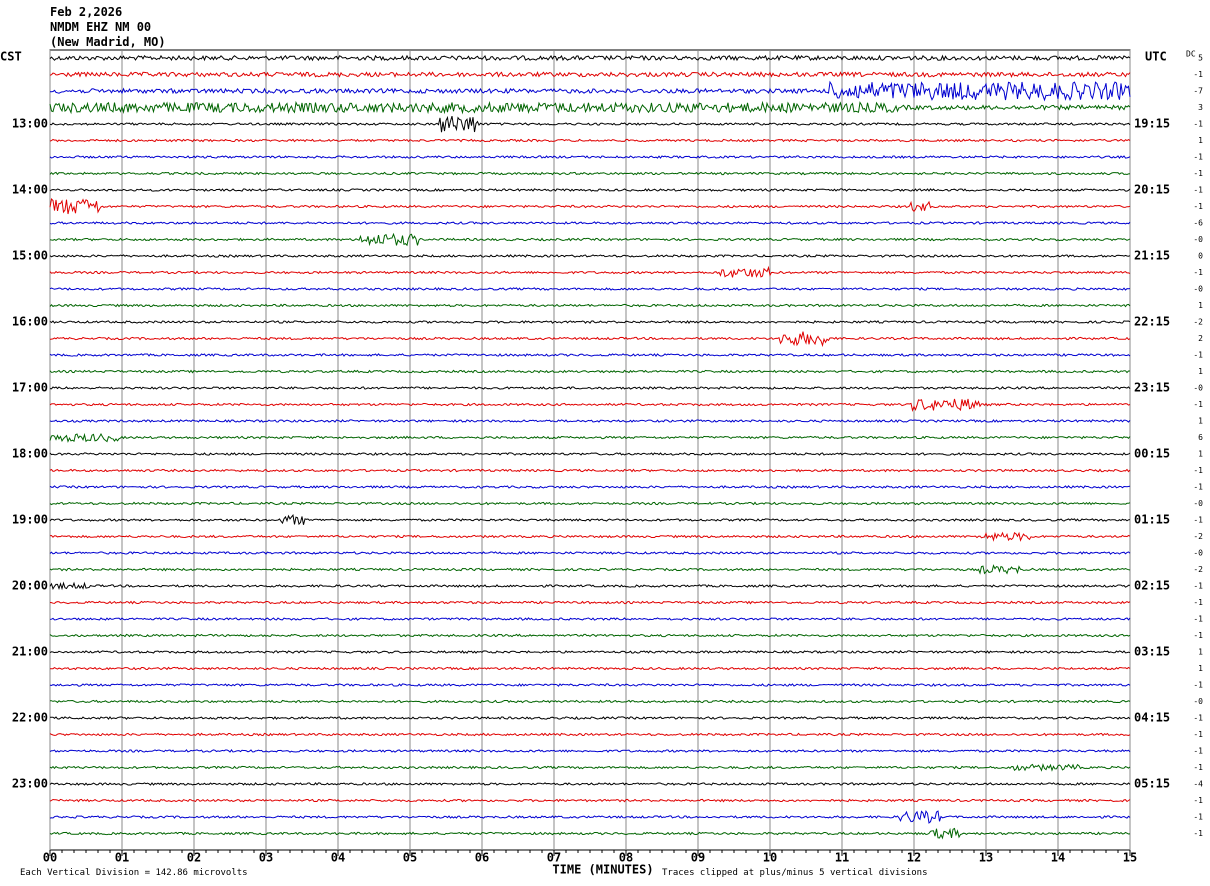  What do you see at coordinates (30, 190) in the screenshot?
I see `left-time-label: 14:00` at bounding box center [30, 190].